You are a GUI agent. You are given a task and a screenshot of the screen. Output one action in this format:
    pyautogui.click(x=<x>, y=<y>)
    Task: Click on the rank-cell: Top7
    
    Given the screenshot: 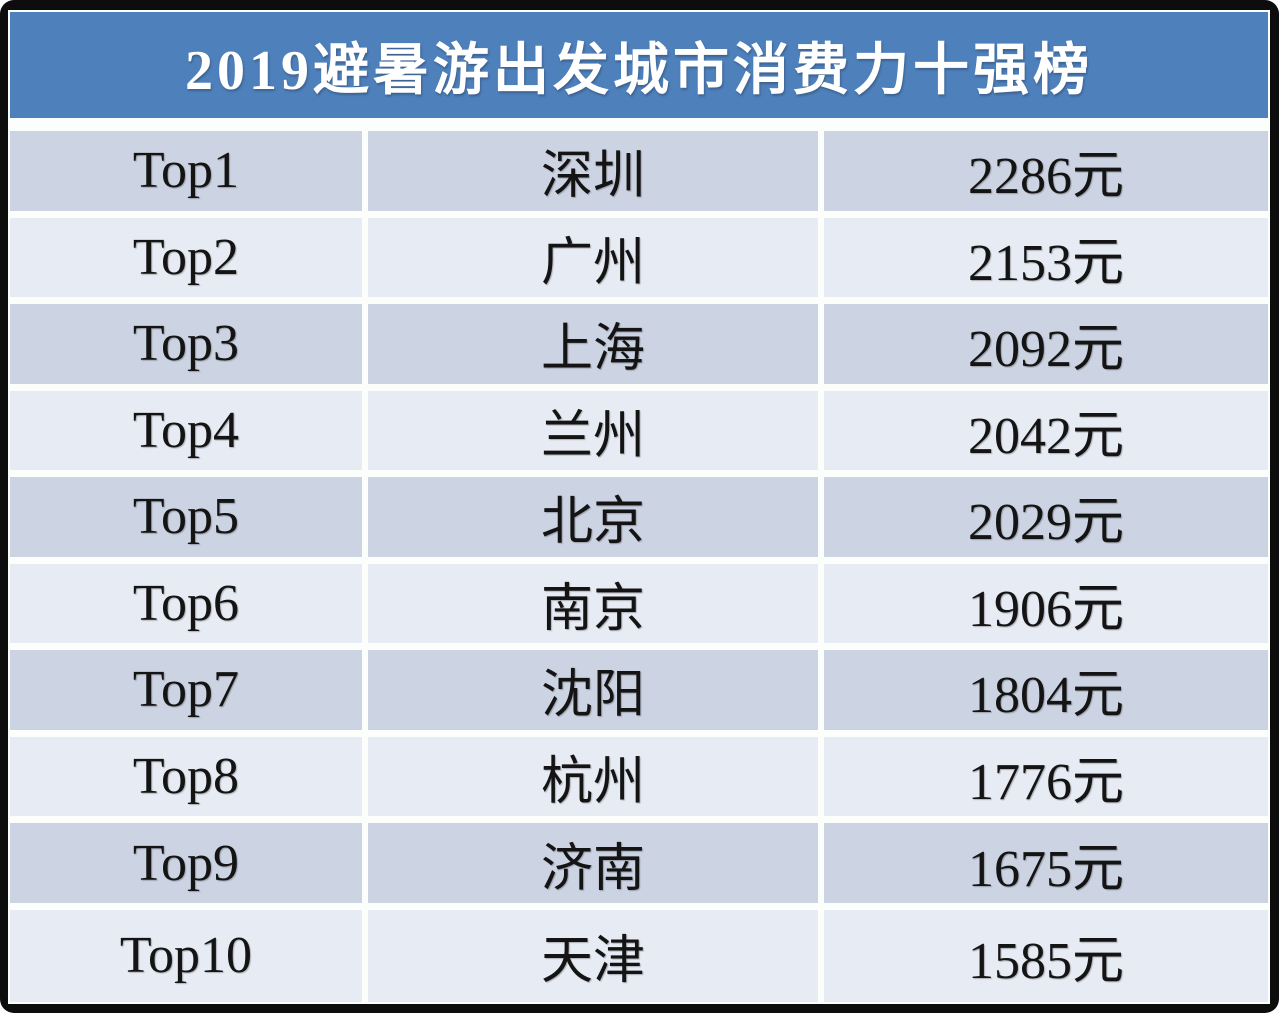 What is the action you would take?
    pyautogui.click(x=186, y=690)
    